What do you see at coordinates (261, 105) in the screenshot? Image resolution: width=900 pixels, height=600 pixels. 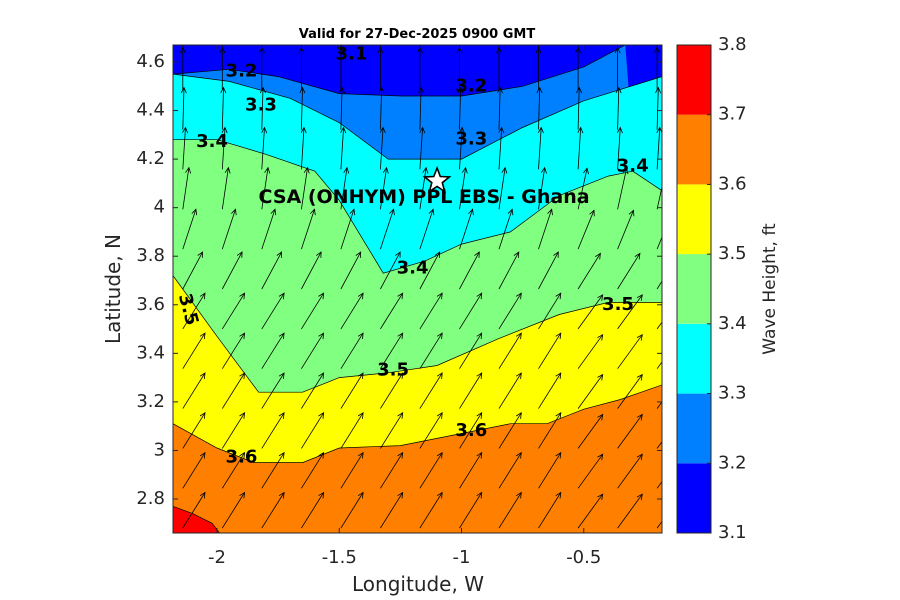 I see `contour-label: 3.3` at bounding box center [261, 105].